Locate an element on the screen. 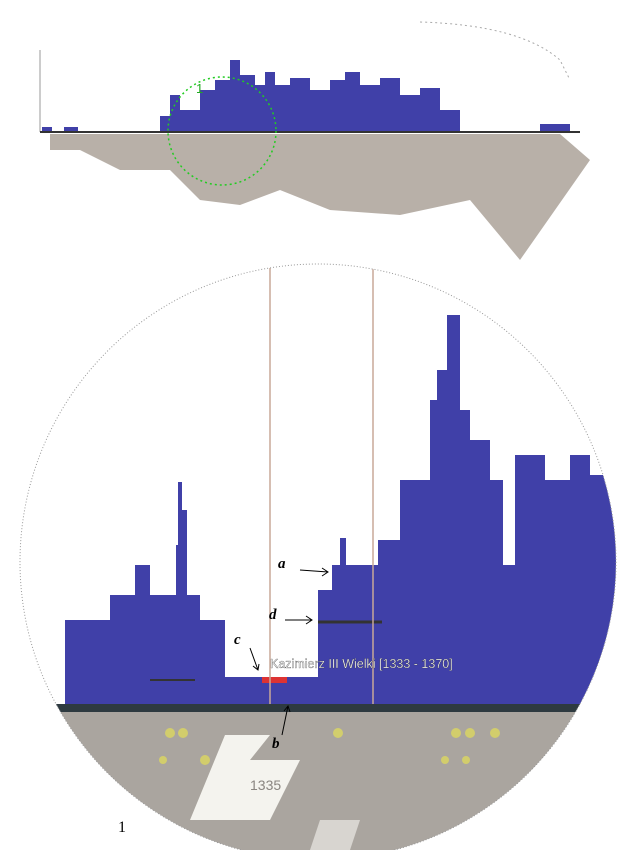 This screenshot has height=850, width=637. overview-reflection is located at coordinates (320, 197).